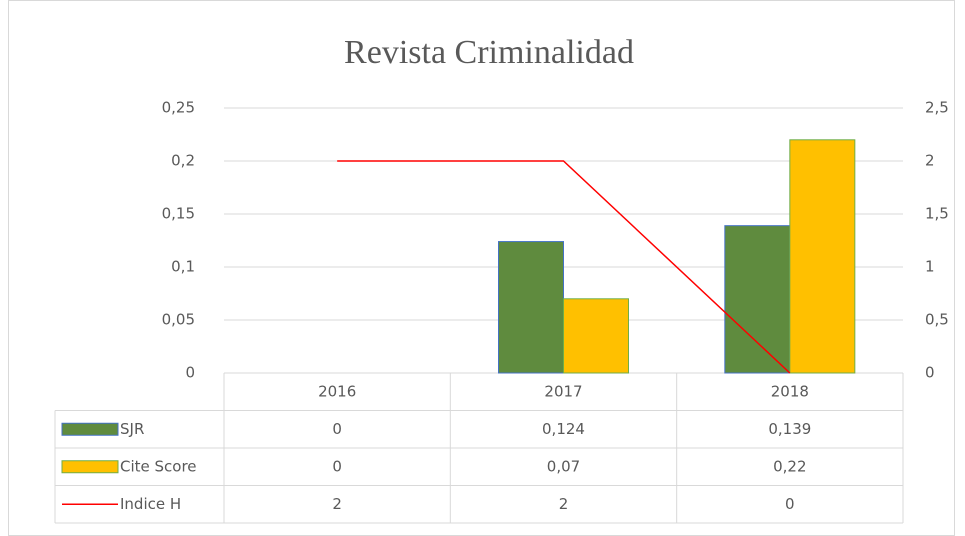  Describe the element at coordinates (178, 320) in the screenshot. I see `y-tick-label: 0,05` at that location.